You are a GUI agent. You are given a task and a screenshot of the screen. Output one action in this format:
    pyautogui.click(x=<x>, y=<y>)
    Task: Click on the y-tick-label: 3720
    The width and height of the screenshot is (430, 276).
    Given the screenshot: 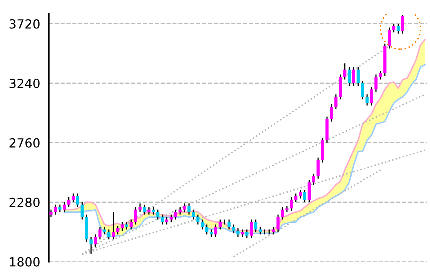 What is the action you would take?
    pyautogui.click(x=25, y=24)
    